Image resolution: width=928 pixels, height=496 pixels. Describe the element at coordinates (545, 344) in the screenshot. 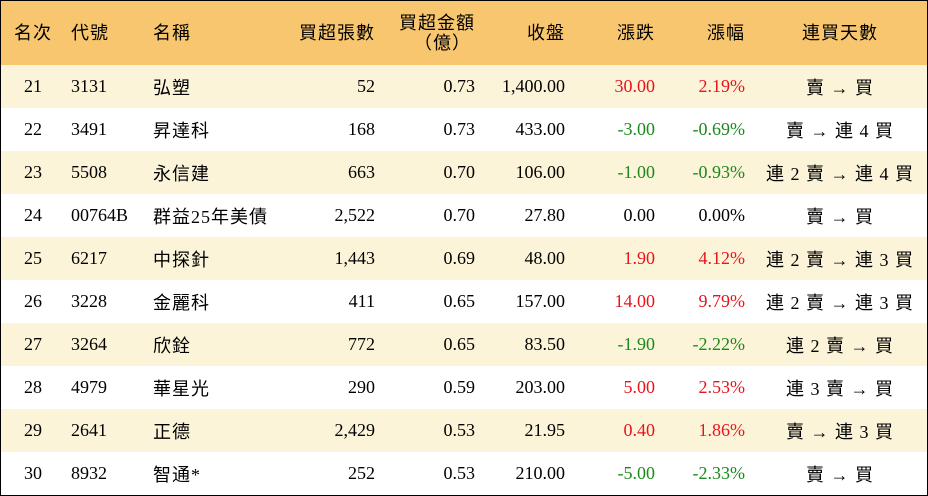

I see `cell-close: 83.50` at that location.